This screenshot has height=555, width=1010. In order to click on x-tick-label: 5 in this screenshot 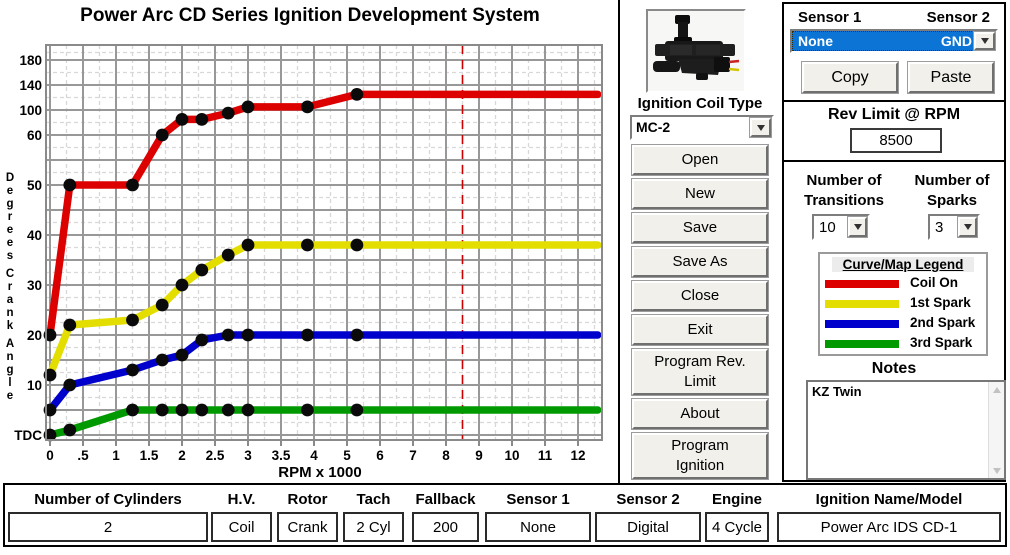, I will do `click(347, 455)`.